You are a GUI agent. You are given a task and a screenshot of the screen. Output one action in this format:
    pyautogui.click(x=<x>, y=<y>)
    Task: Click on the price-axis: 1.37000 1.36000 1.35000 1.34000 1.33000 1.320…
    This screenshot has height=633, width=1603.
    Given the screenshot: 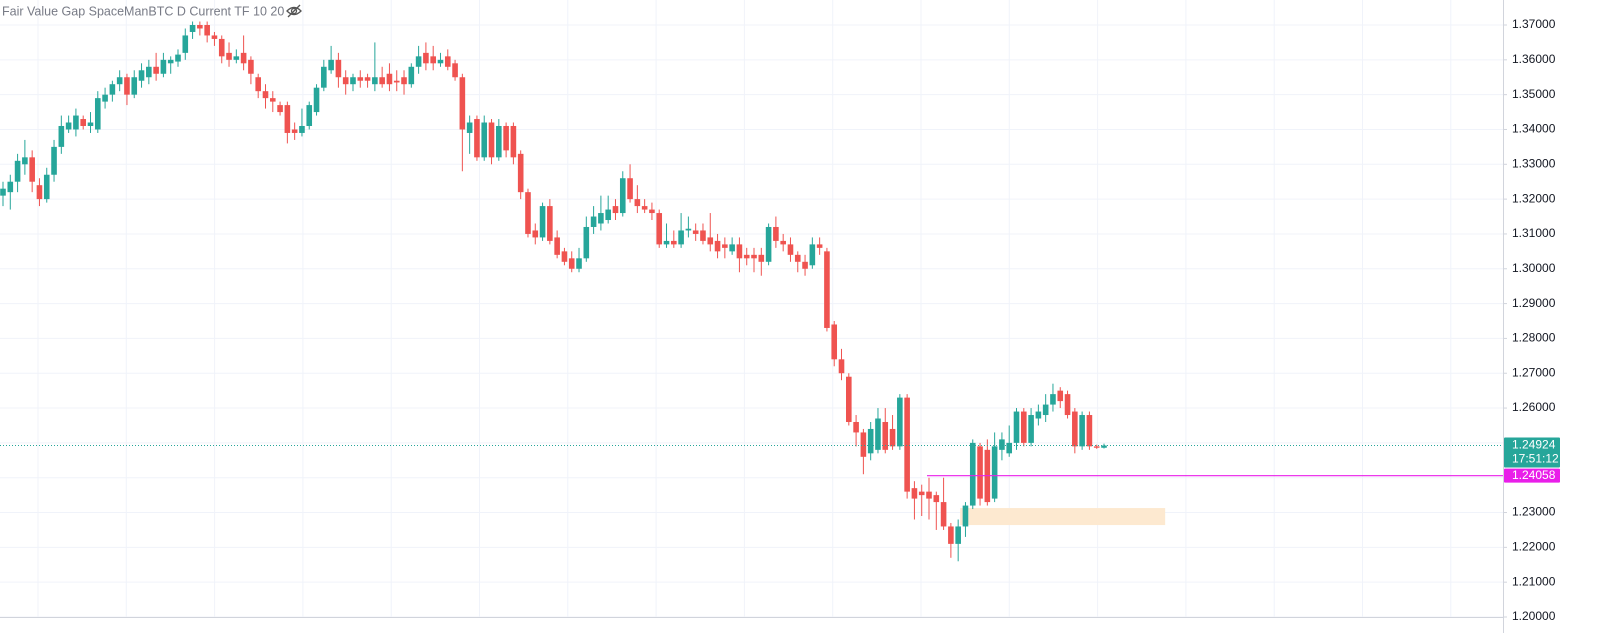 What is the action you would take?
    pyautogui.click(x=1531, y=320)
    